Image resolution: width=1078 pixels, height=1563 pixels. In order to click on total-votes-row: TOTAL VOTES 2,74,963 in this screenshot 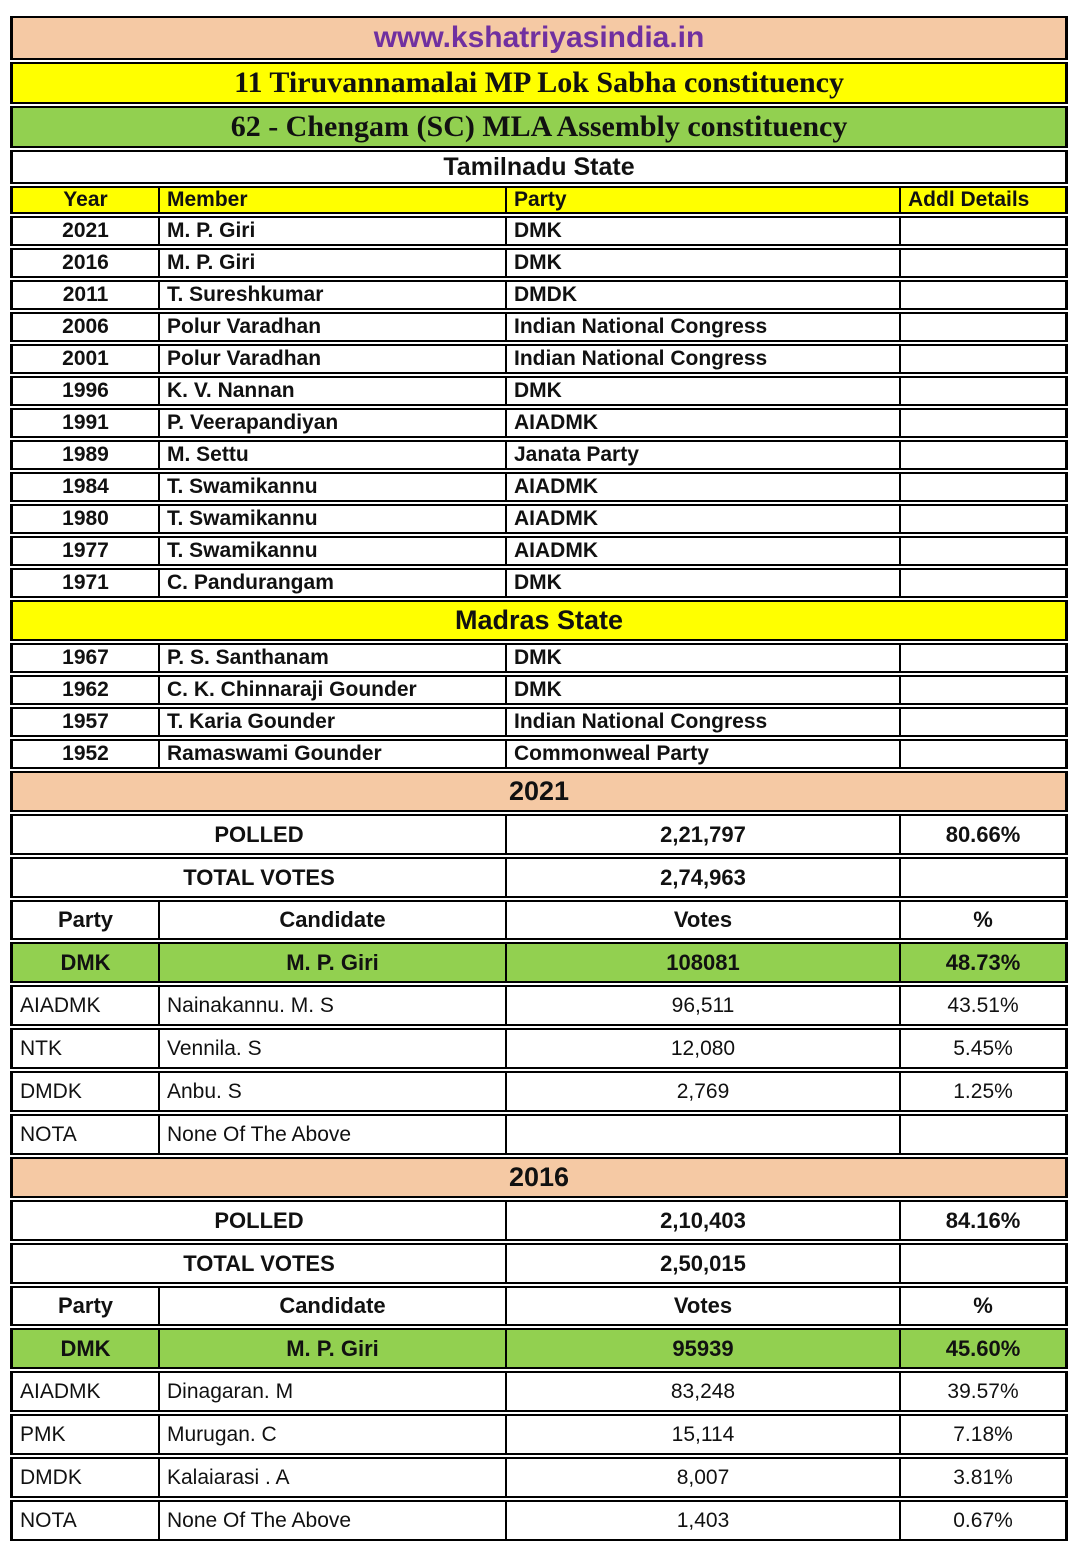, I will do `click(539, 877)`.